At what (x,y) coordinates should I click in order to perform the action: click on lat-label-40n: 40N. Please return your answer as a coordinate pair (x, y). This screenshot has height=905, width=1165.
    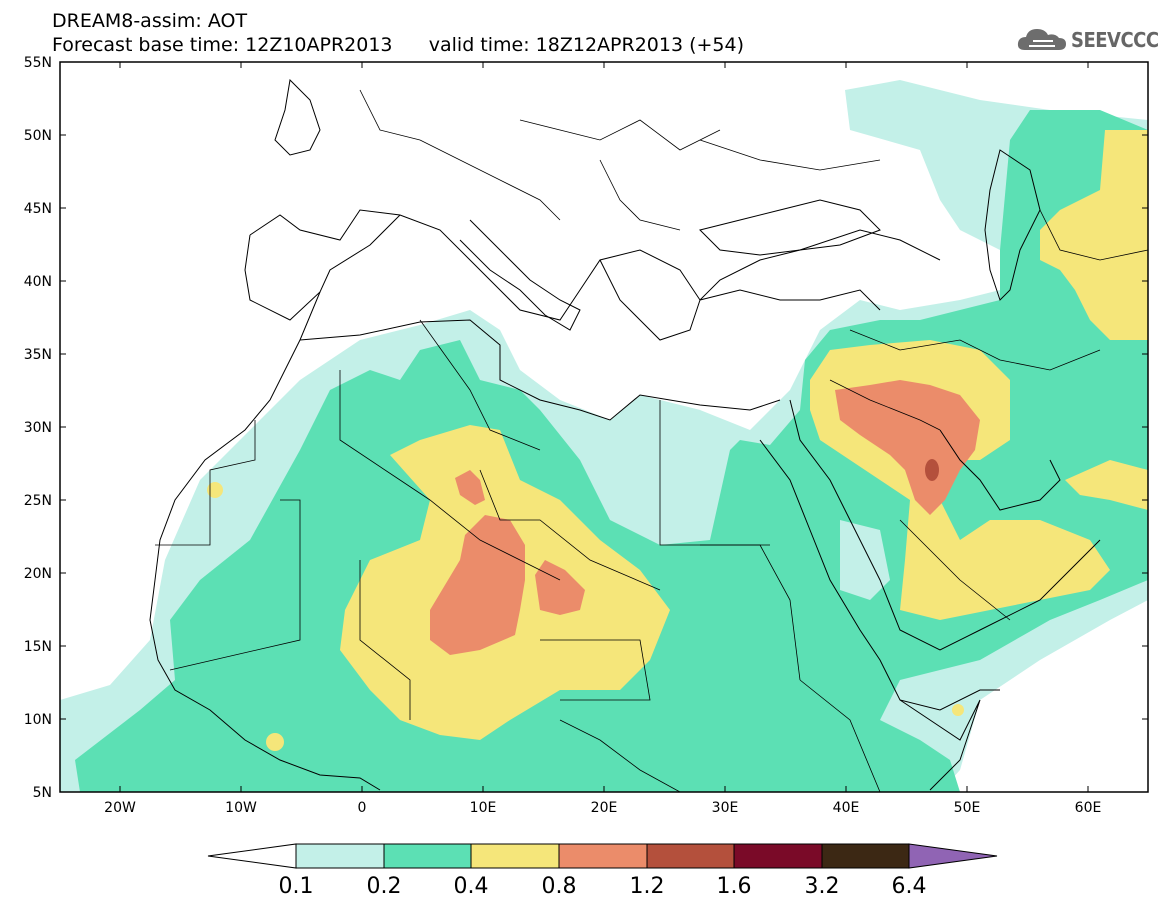
    Looking at the image, I should click on (38, 282).